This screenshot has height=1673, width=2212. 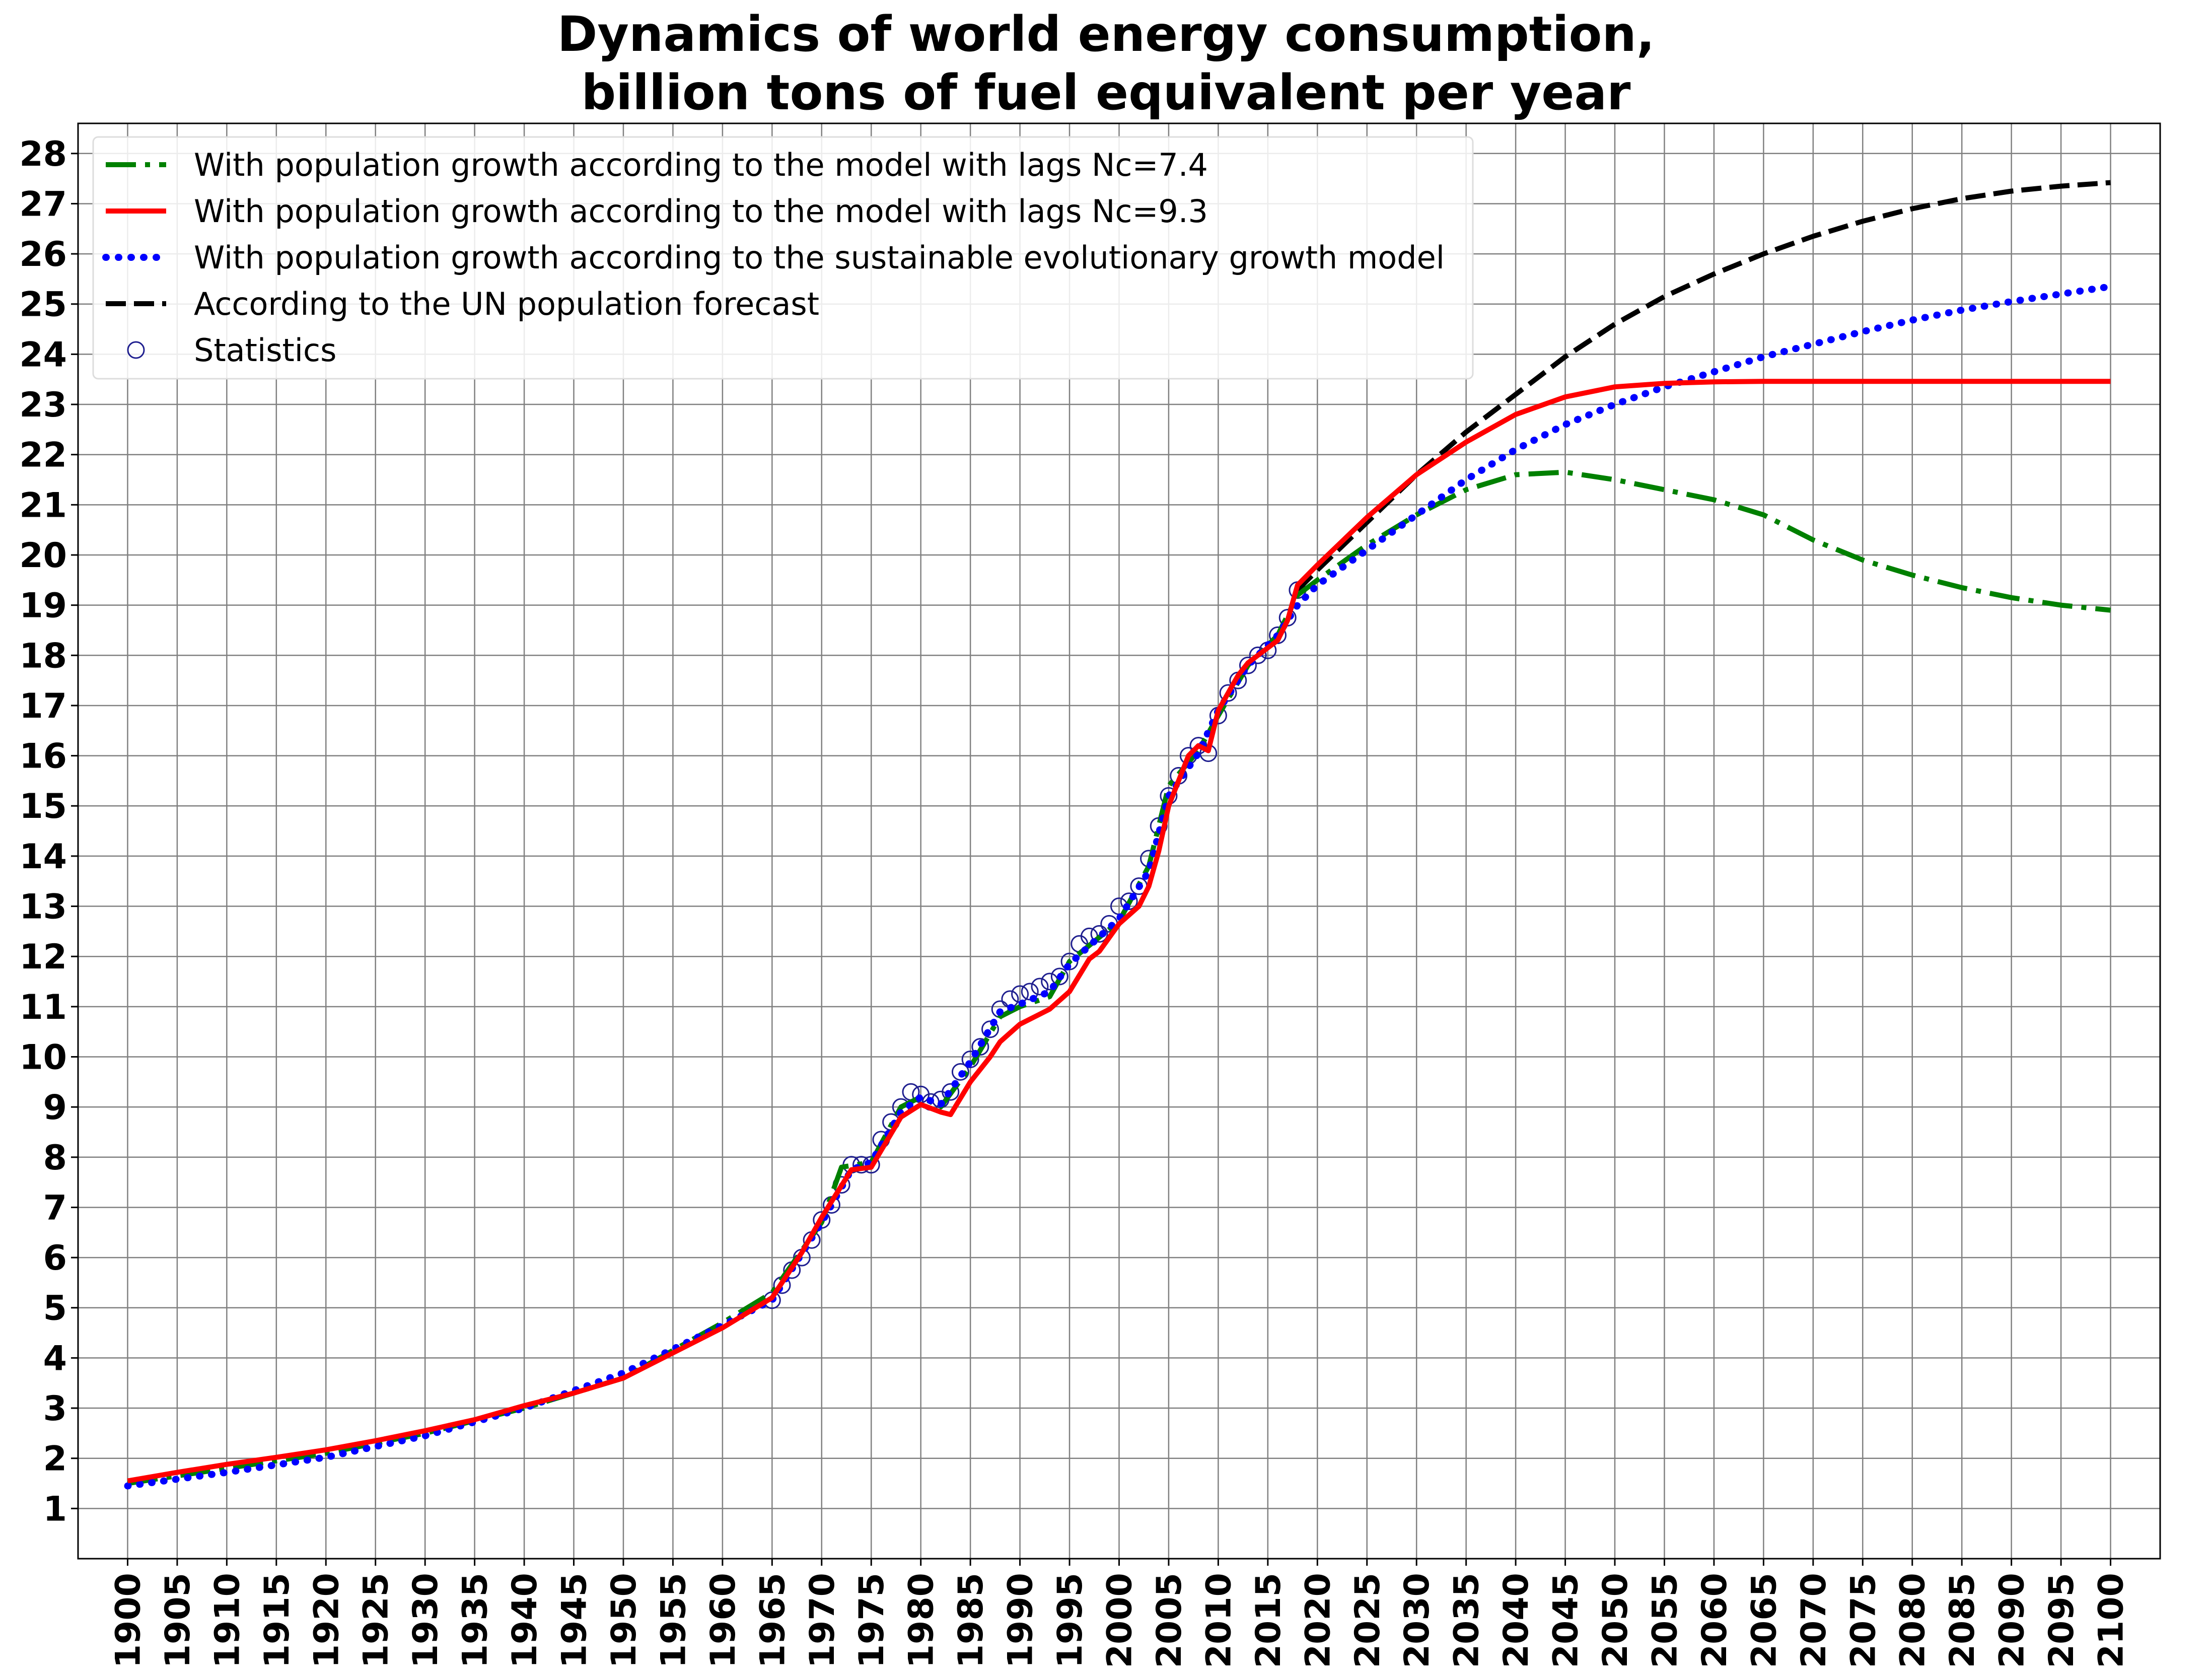 I want to click on x-tick-label: 1965, so click(x=773, y=1620).